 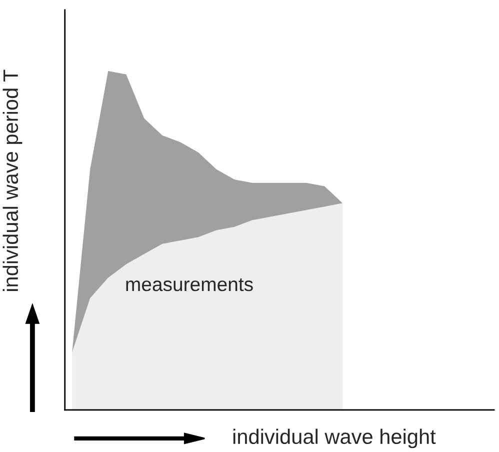 I want to click on y-axis-title: individual wave period T, so click(x=12, y=180).